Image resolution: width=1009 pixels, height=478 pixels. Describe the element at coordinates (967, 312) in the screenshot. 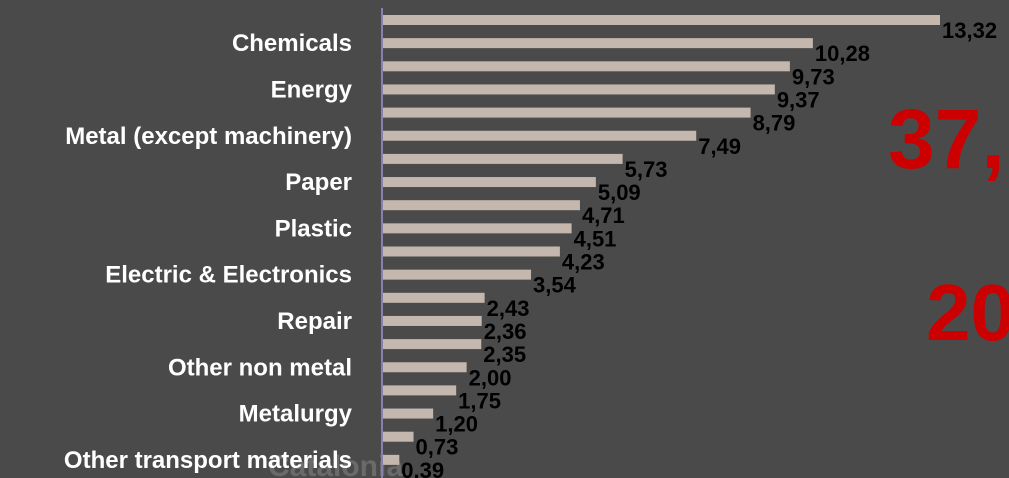

I see `big-number-text-2: 20` at that location.